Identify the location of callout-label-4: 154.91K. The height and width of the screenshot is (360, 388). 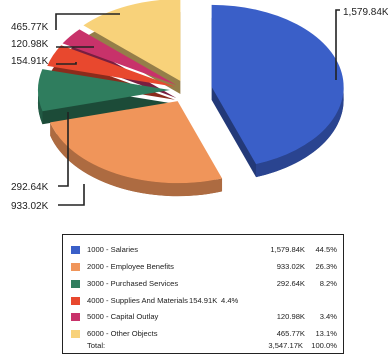
(30, 61).